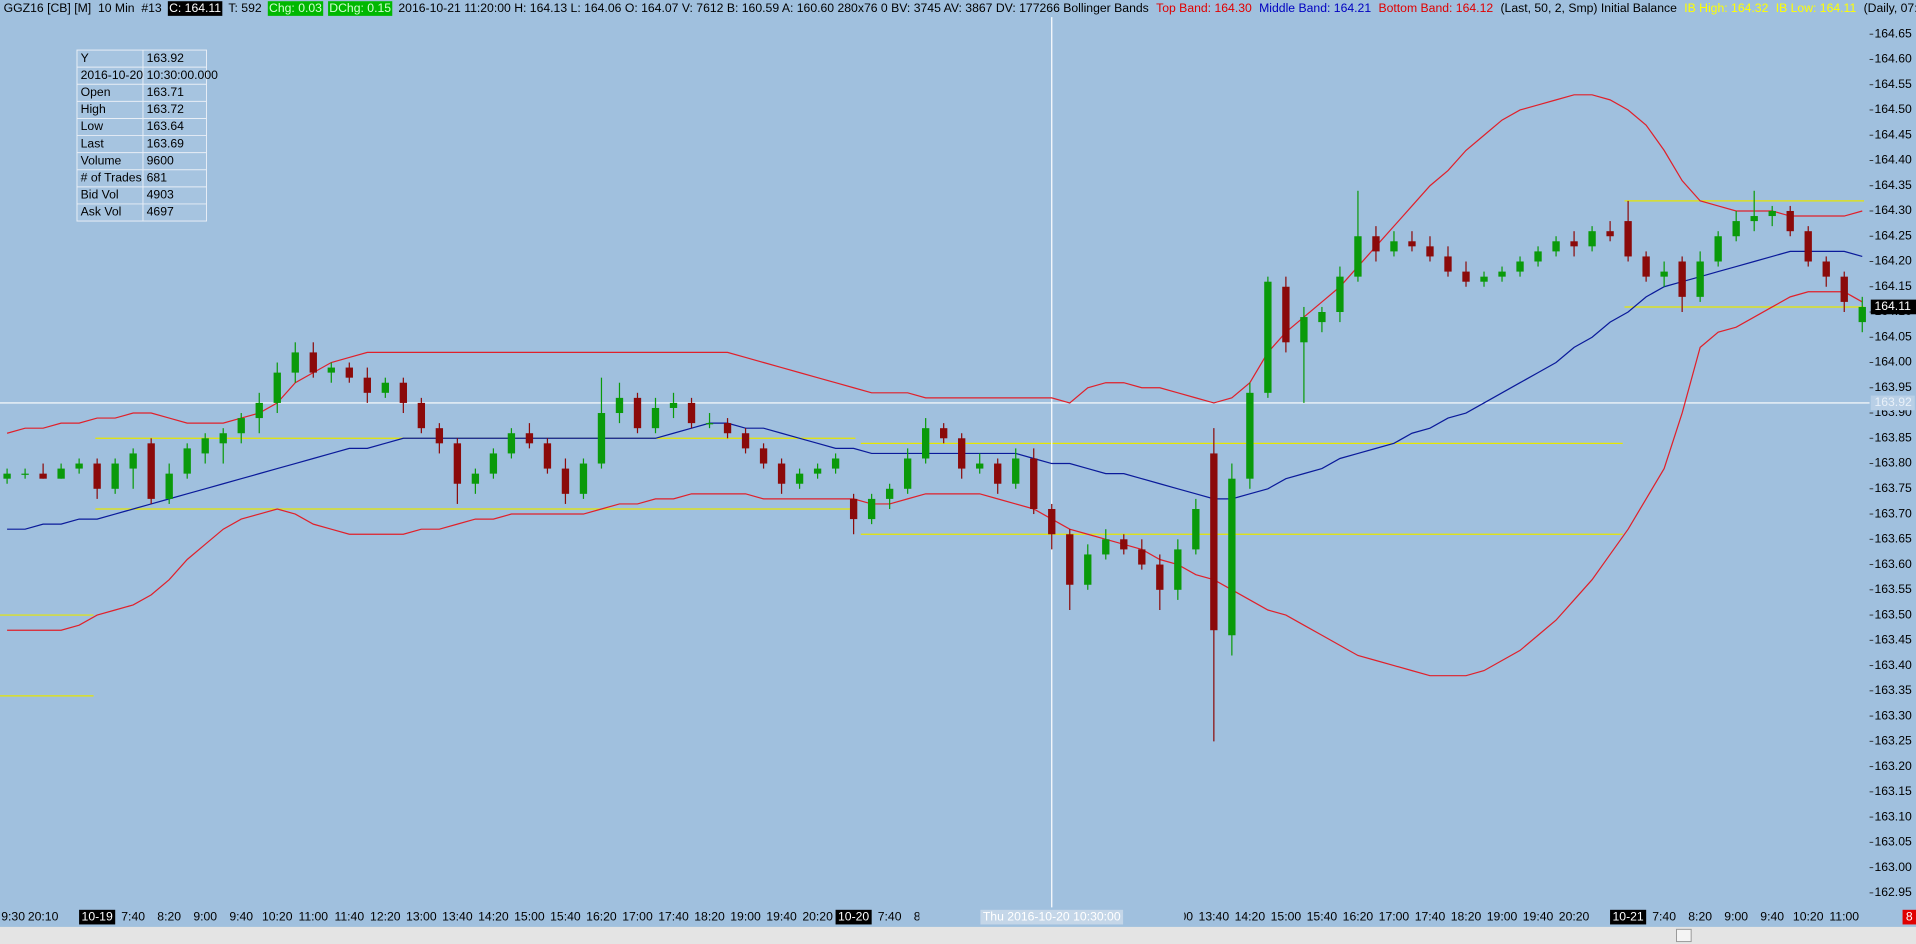 This screenshot has height=944, width=1916. I want to click on x-tick-label: 20:10, so click(43, 916).